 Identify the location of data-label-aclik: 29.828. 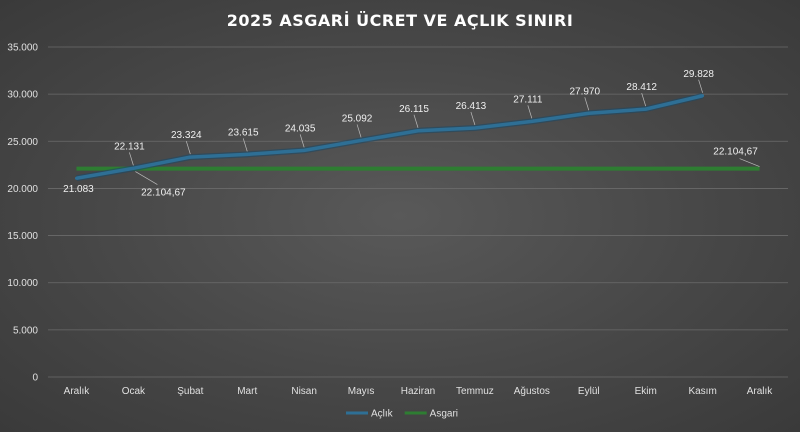
(698, 74).